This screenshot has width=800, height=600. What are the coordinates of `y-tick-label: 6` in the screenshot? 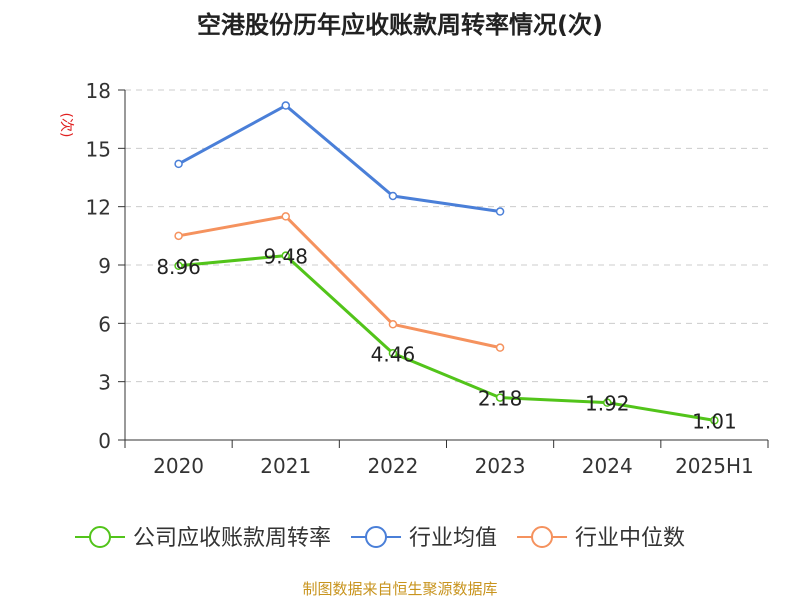 It's located at (104, 324).